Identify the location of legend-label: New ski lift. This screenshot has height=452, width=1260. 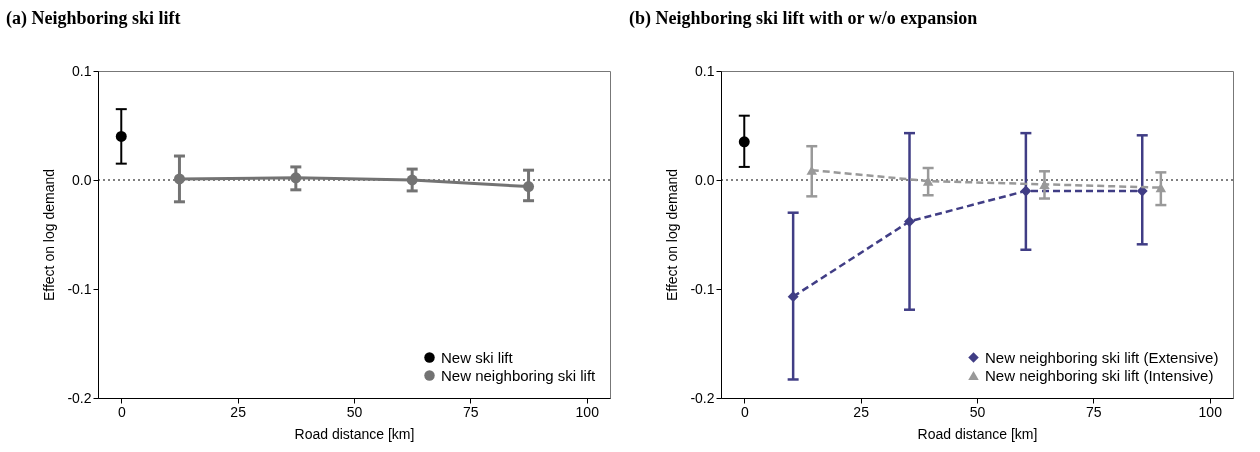
(477, 357).